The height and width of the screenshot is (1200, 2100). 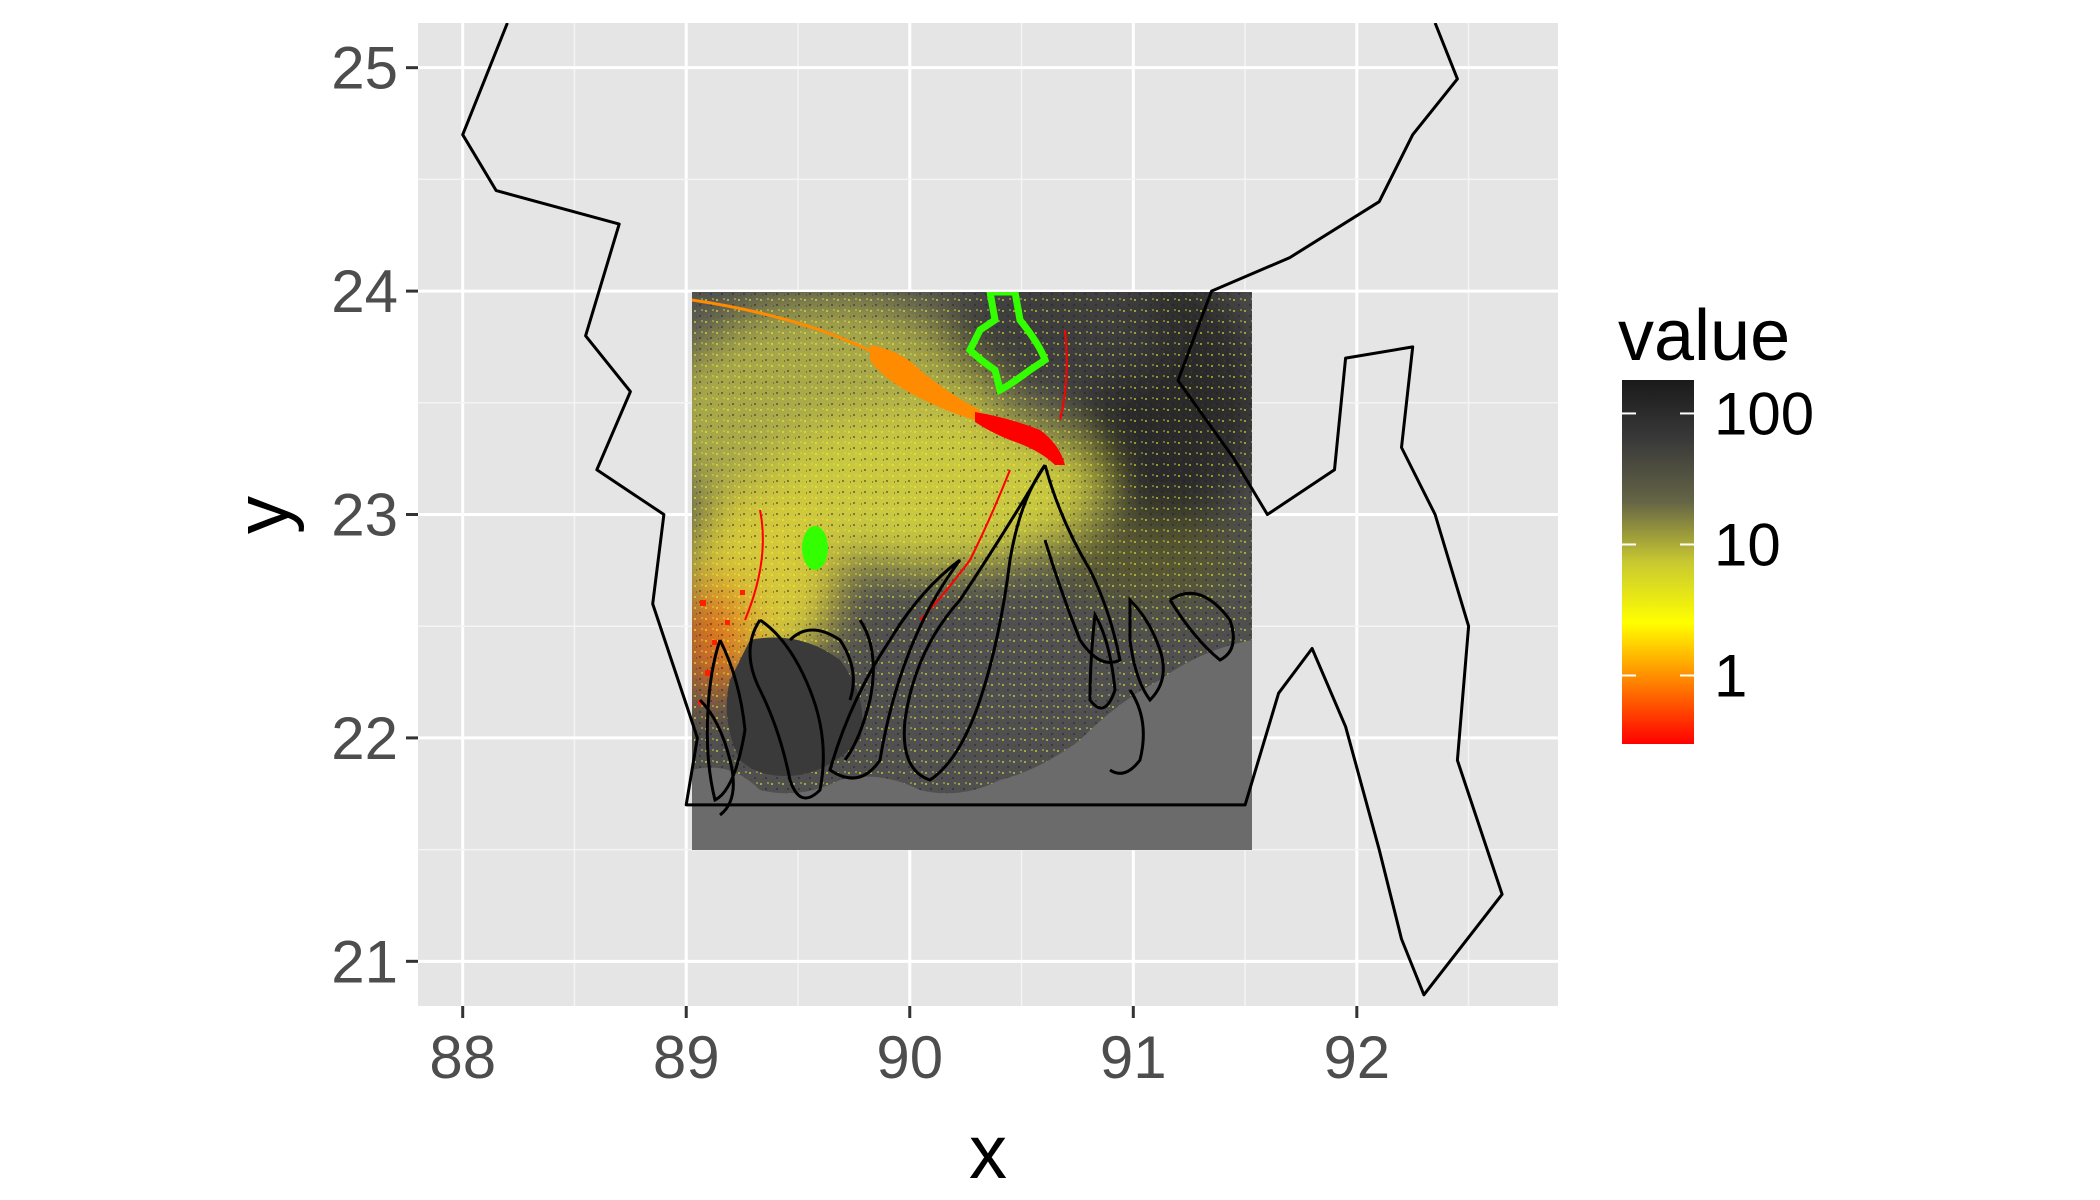 I want to click on y-tick-label: 21, so click(x=364, y=961).